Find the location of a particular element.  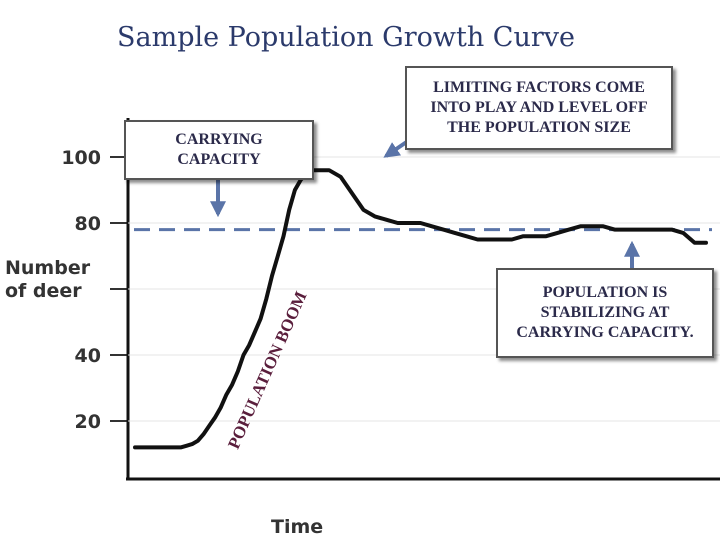

y-tick-label-40: 40 is located at coordinates (88, 356).